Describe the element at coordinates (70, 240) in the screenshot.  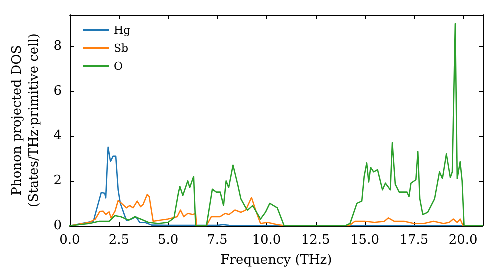
I see `x-tick-label: 0.0` at that location.